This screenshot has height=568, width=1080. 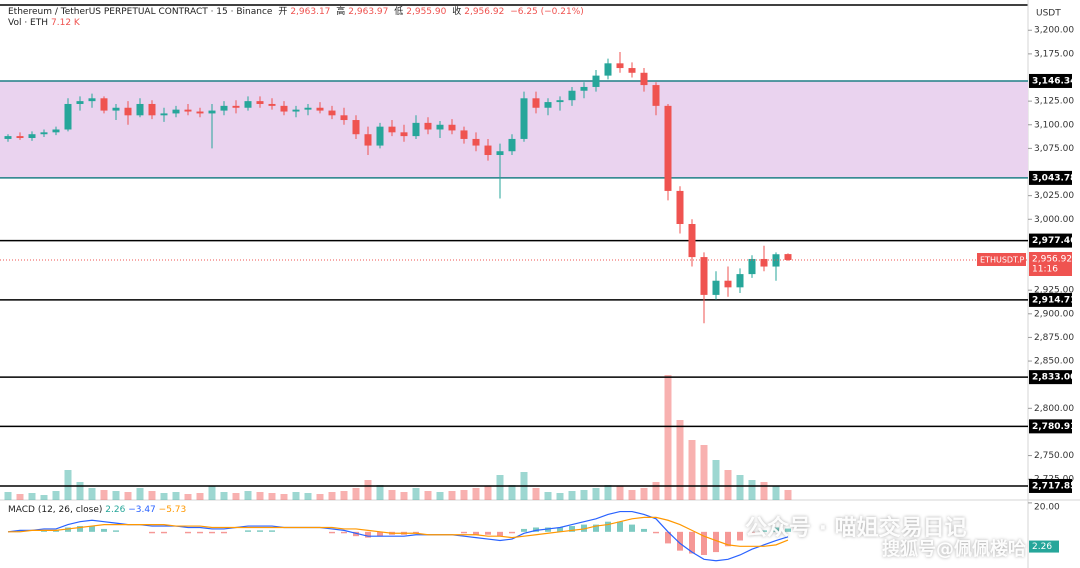 What do you see at coordinates (1054, 362) in the screenshot?
I see `y-tick-label: 2,850.00` at bounding box center [1054, 362].